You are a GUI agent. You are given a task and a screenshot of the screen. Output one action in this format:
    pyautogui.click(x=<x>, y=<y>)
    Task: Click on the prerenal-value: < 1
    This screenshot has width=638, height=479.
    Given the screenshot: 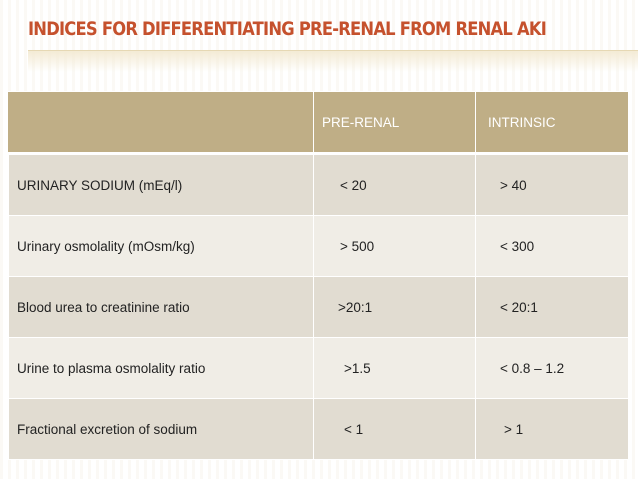 What is the action you would take?
    pyautogui.click(x=394, y=429)
    